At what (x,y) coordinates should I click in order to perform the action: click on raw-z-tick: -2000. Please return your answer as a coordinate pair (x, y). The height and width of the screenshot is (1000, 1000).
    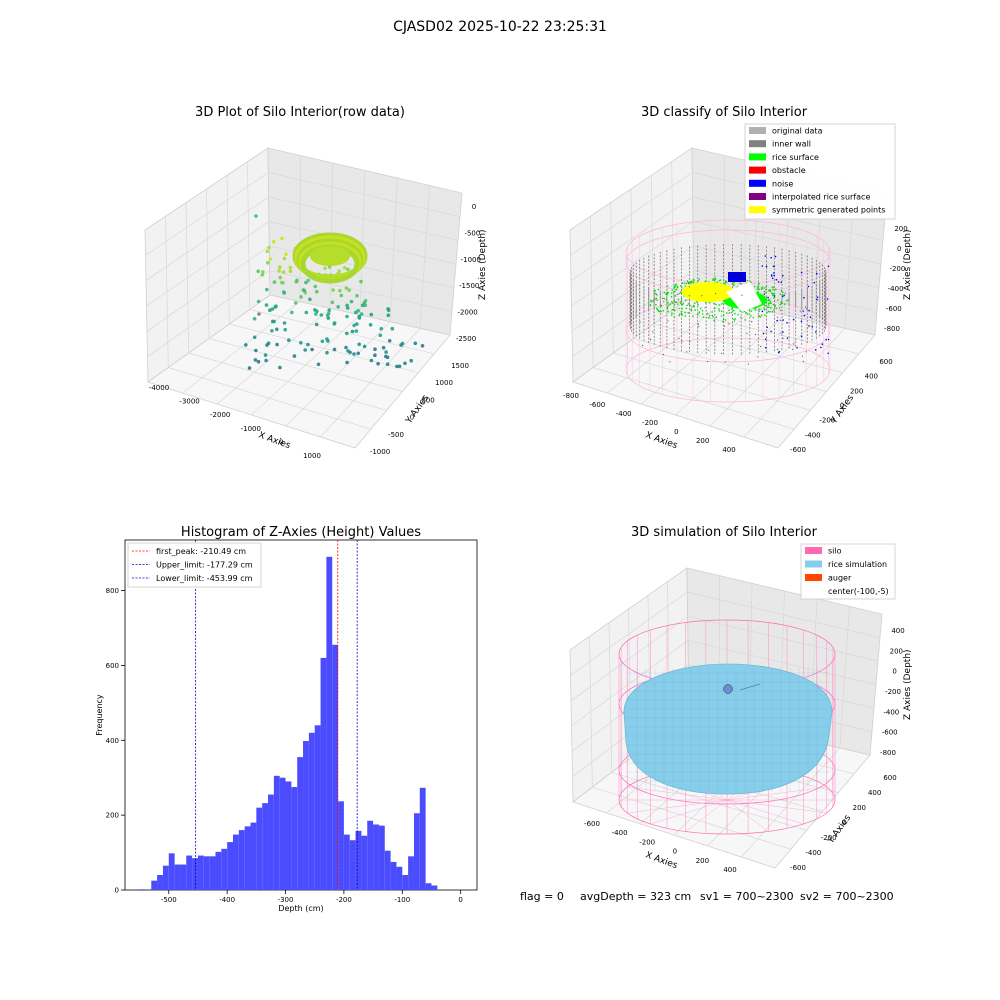
    Looking at the image, I should click on (467, 313).